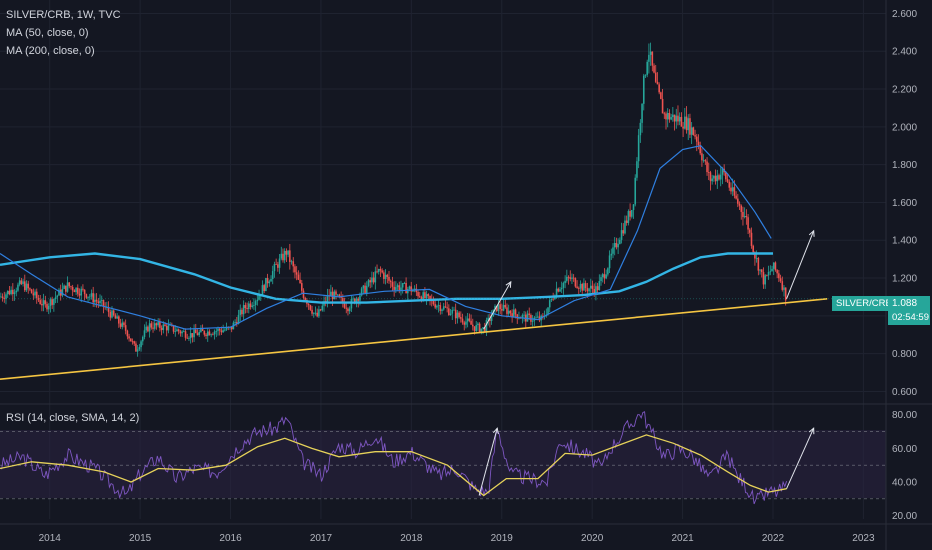 This screenshot has width=932, height=550. Describe the element at coordinates (904, 466) in the screenshot. I see `rsi-axis: 80.00 60.00 40.00 20.00` at that location.